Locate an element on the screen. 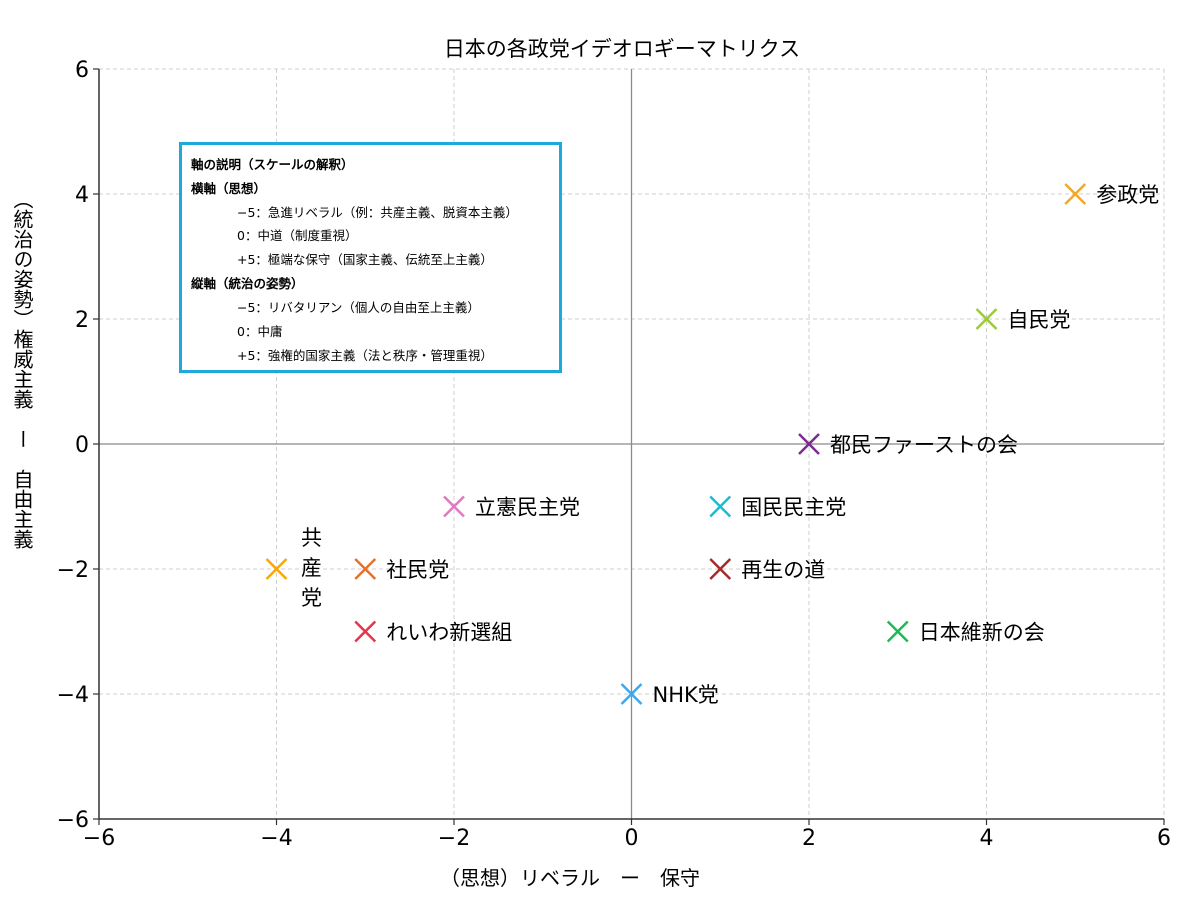 Image resolution: width=1200 pixels, height=919 pixels. data-point: 自民党 is located at coordinates (1023, 320).